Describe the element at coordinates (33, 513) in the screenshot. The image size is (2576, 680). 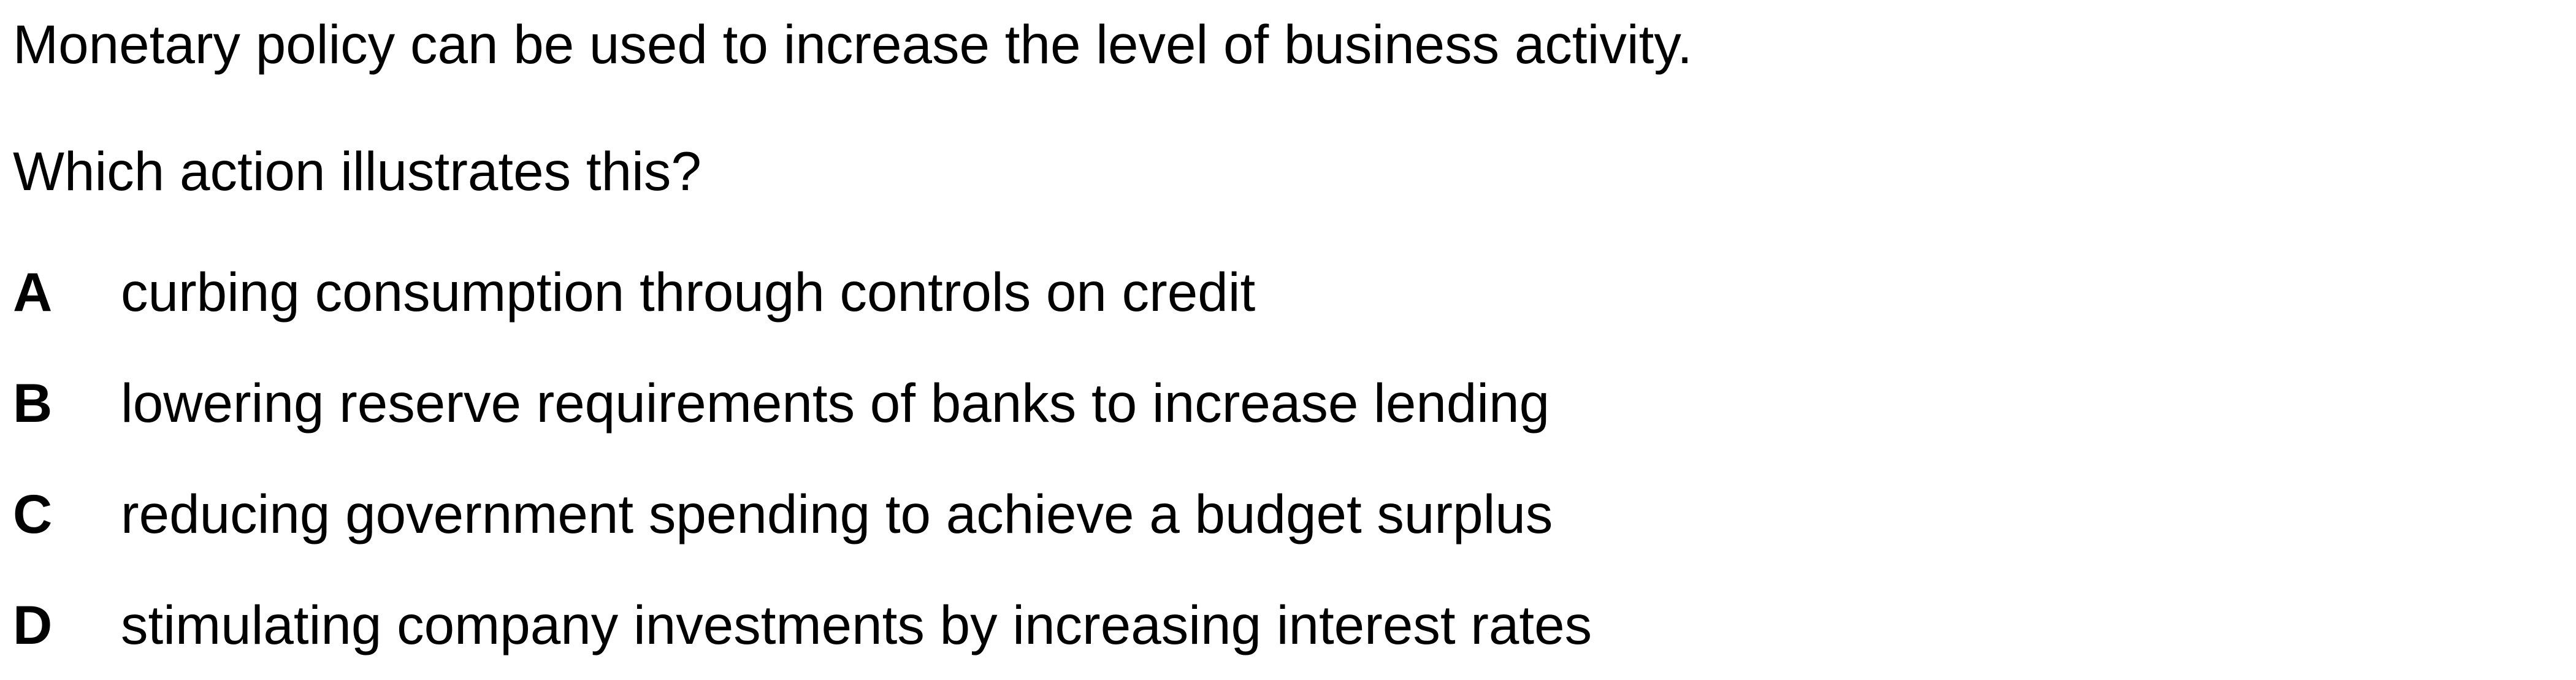
I see `option-letter: C` at that location.